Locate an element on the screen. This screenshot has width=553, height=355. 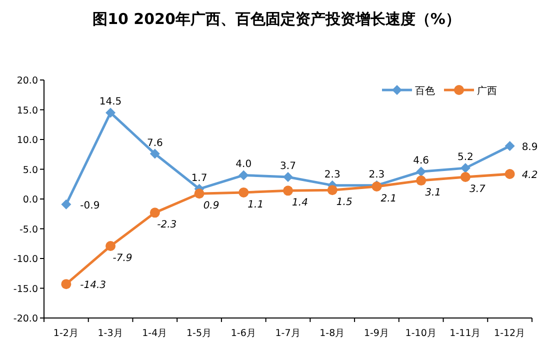
chart-title: 图10 2020年广西、百色固定资产投资增长速度（%） is located at coordinates (276, 19).